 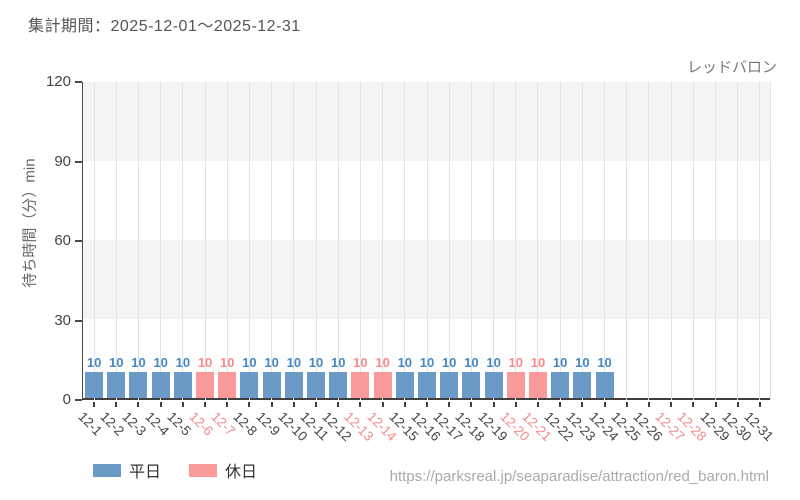 I want to click on y-tick-label: 60, so click(x=62, y=240).